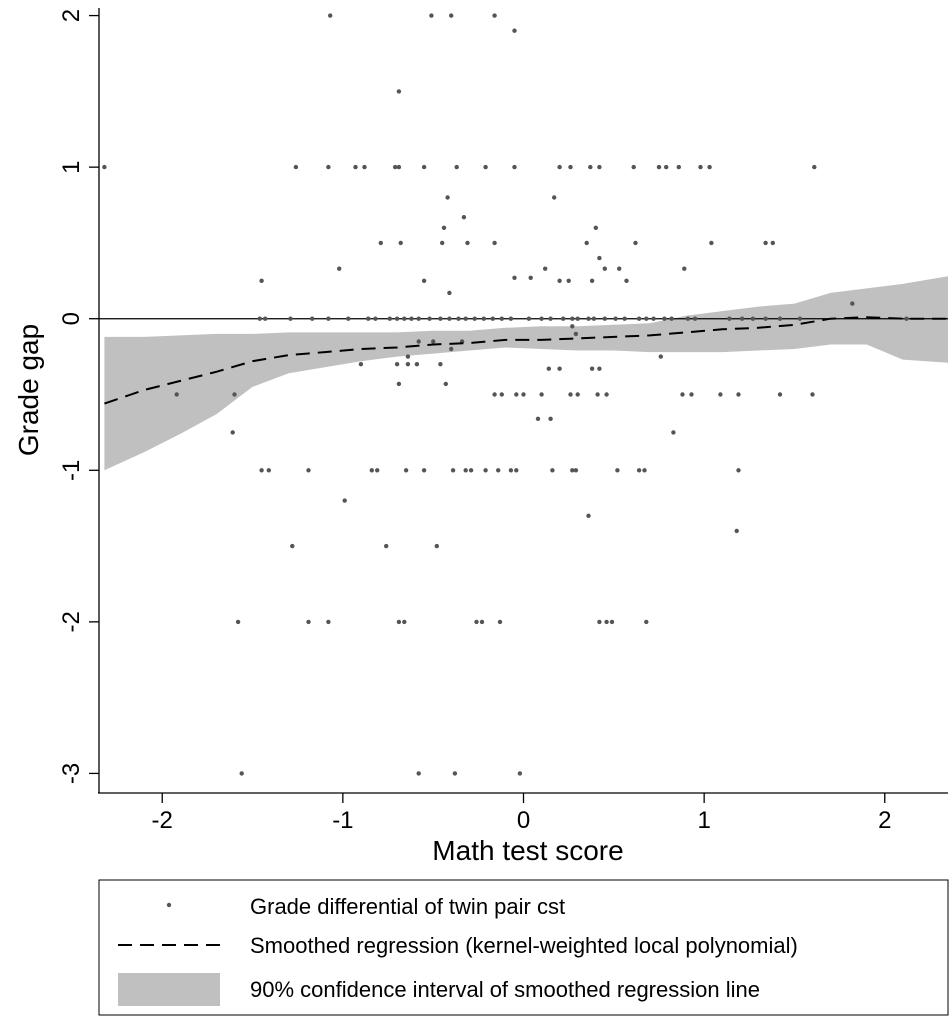  Describe the element at coordinates (71, 318) in the screenshot. I see `y-tick-label: 0` at that location.